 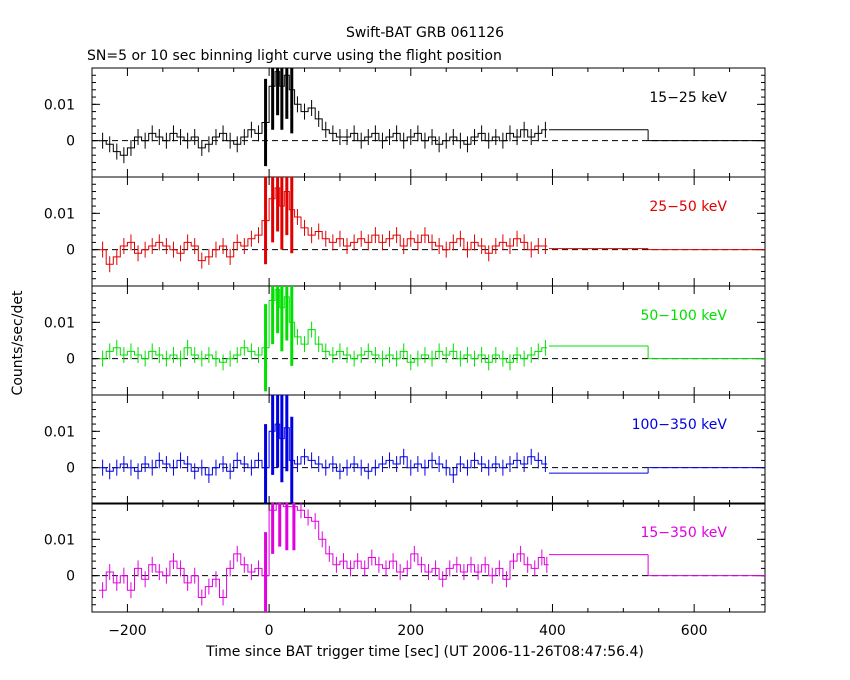 What do you see at coordinates (688, 98) in the screenshot?
I see `band-label: 15−25 keV` at bounding box center [688, 98].